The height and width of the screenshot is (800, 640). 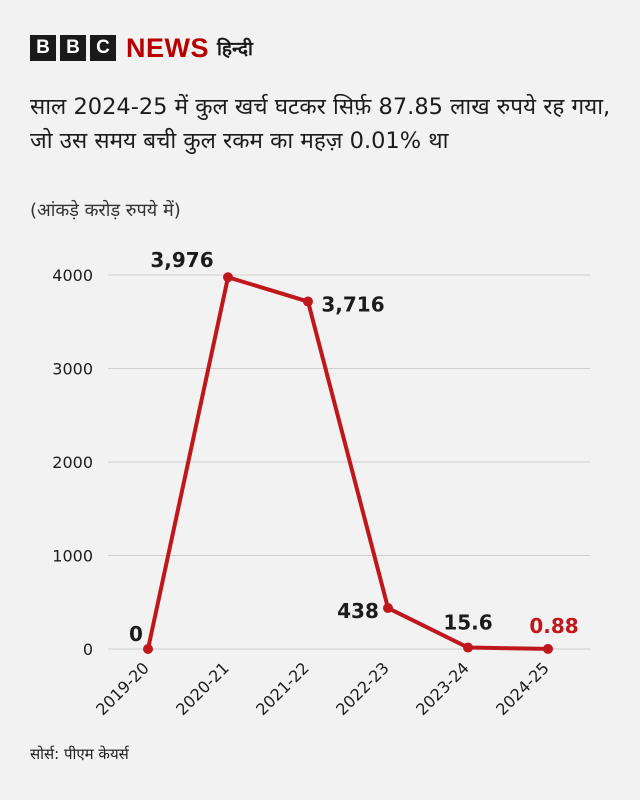 What do you see at coordinates (72, 556) in the screenshot?
I see `y-tick-label: 1000` at bounding box center [72, 556].